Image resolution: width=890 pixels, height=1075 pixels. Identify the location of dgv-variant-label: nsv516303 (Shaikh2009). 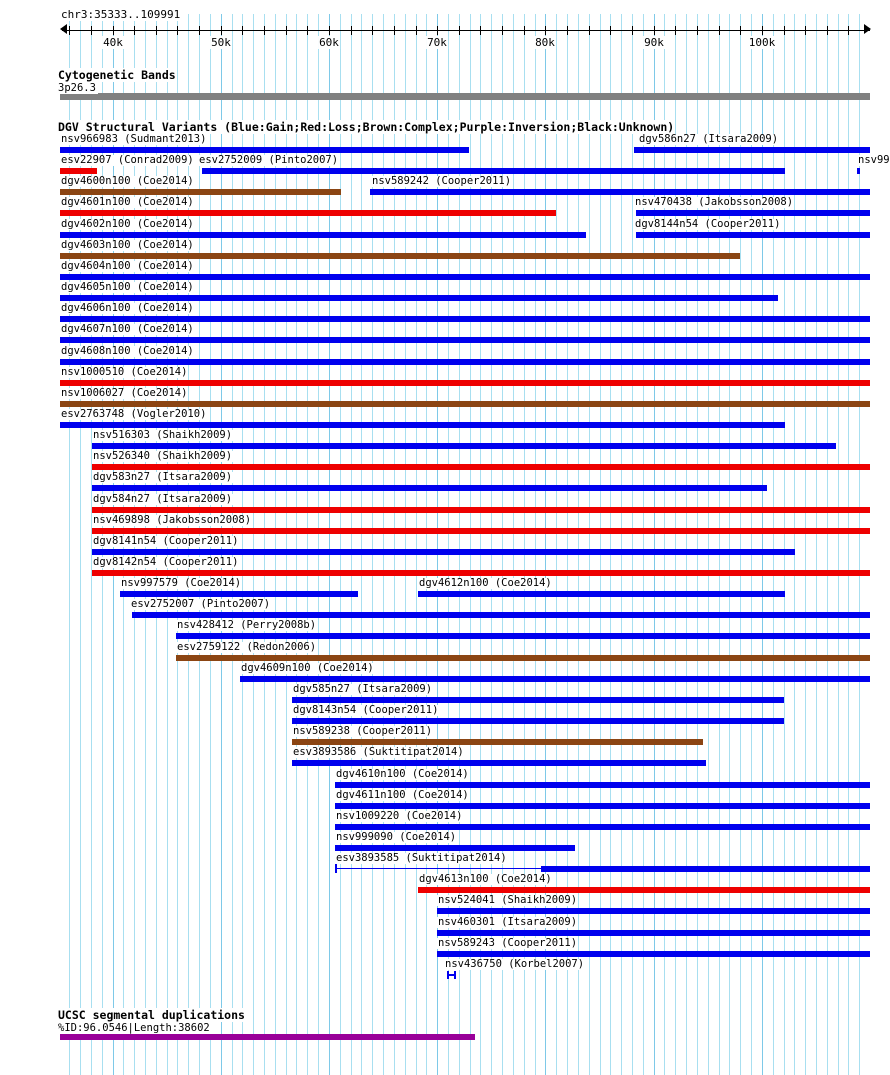
(163, 435).